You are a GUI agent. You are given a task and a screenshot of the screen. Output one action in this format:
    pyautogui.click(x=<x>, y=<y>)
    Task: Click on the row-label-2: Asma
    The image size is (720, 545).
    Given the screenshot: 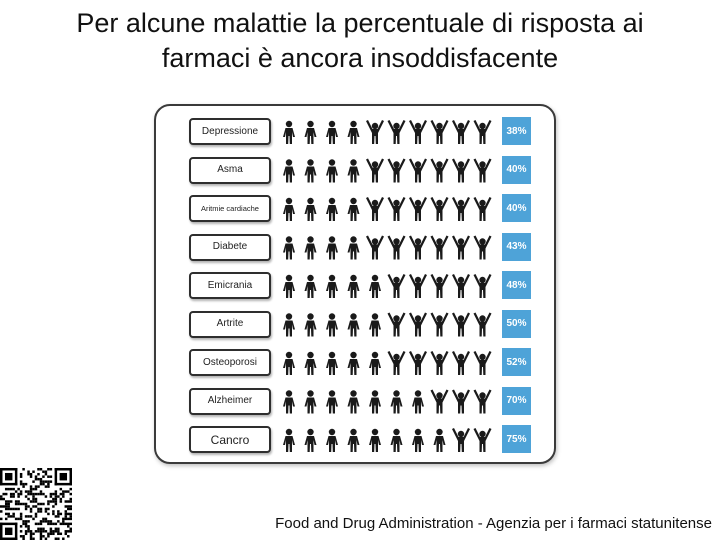 What is the action you would take?
    pyautogui.click(x=230, y=170)
    